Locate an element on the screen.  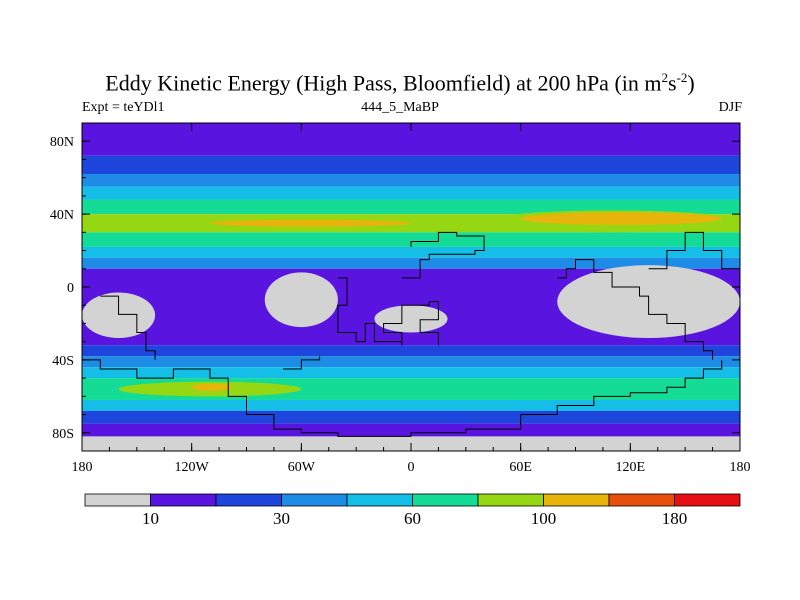
x-tick-label-6: 180 is located at coordinates (740, 467).